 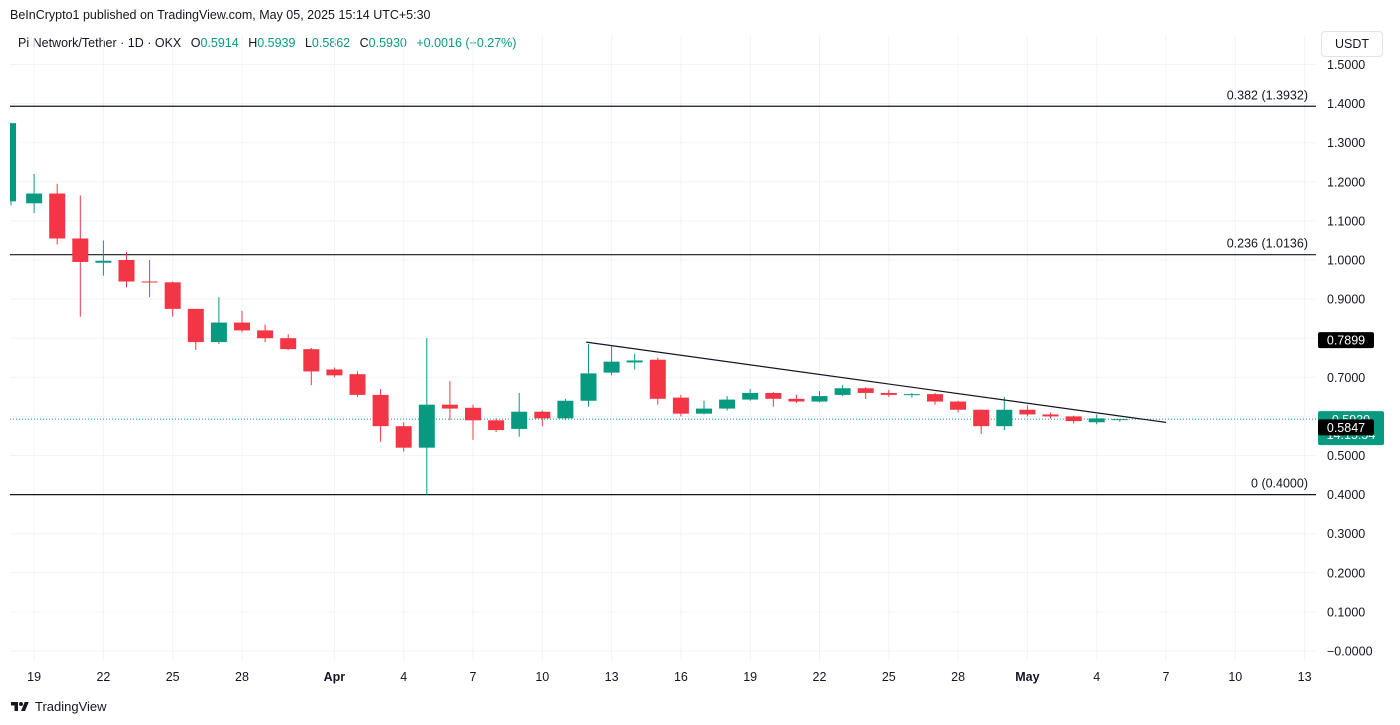 I want to click on price-label: 0.5847, so click(x=1346, y=427).